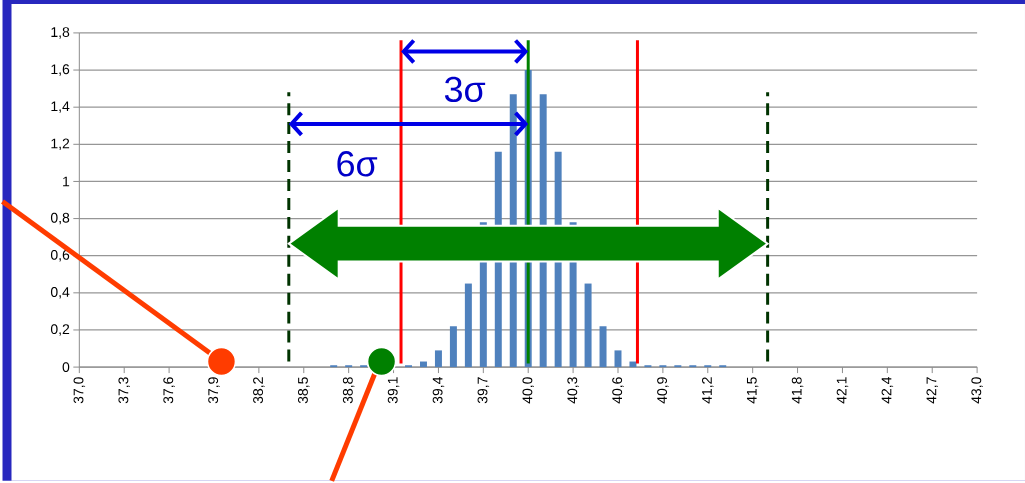  Describe the element at coordinates (932, 390) in the screenshot. I see `x-tick-label: 42,7` at that location.